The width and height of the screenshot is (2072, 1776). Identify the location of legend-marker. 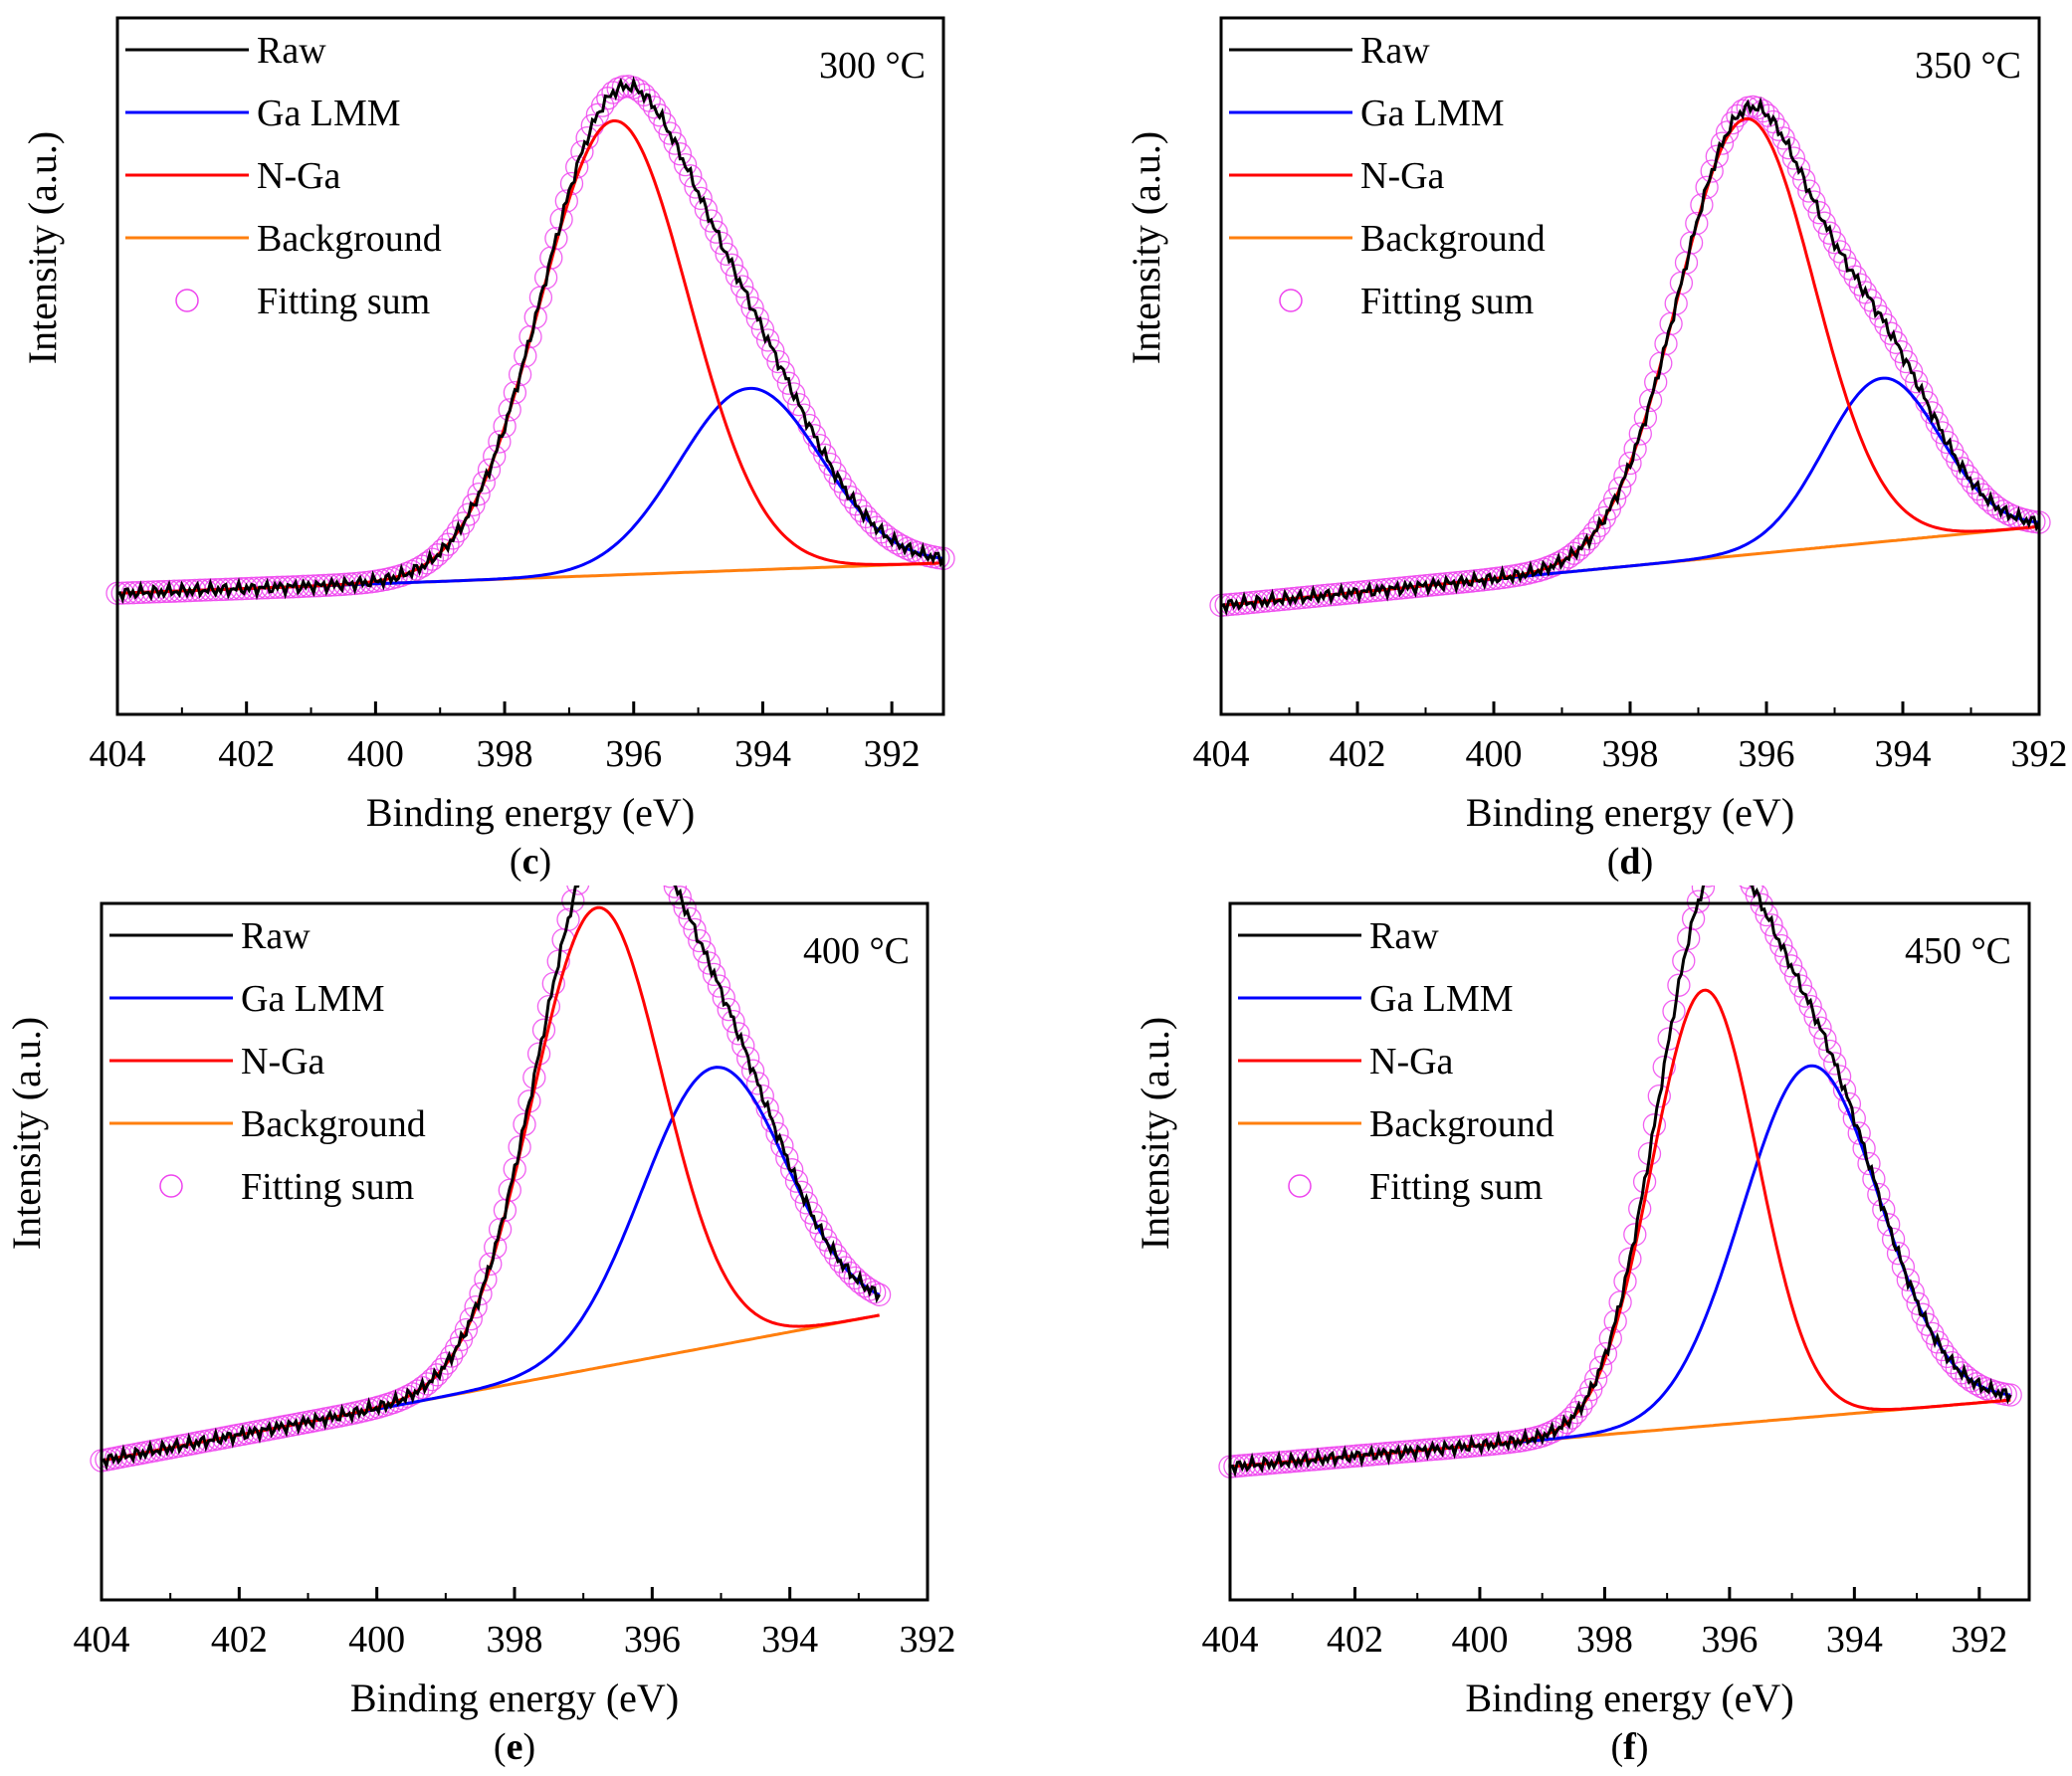
(171, 1186).